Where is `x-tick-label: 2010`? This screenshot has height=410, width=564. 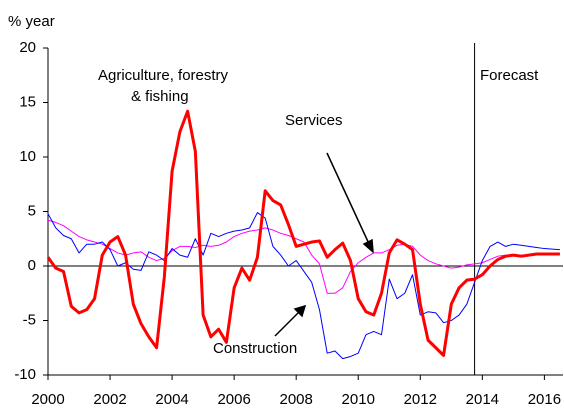 x-tick-label: 2010 is located at coordinates (358, 399).